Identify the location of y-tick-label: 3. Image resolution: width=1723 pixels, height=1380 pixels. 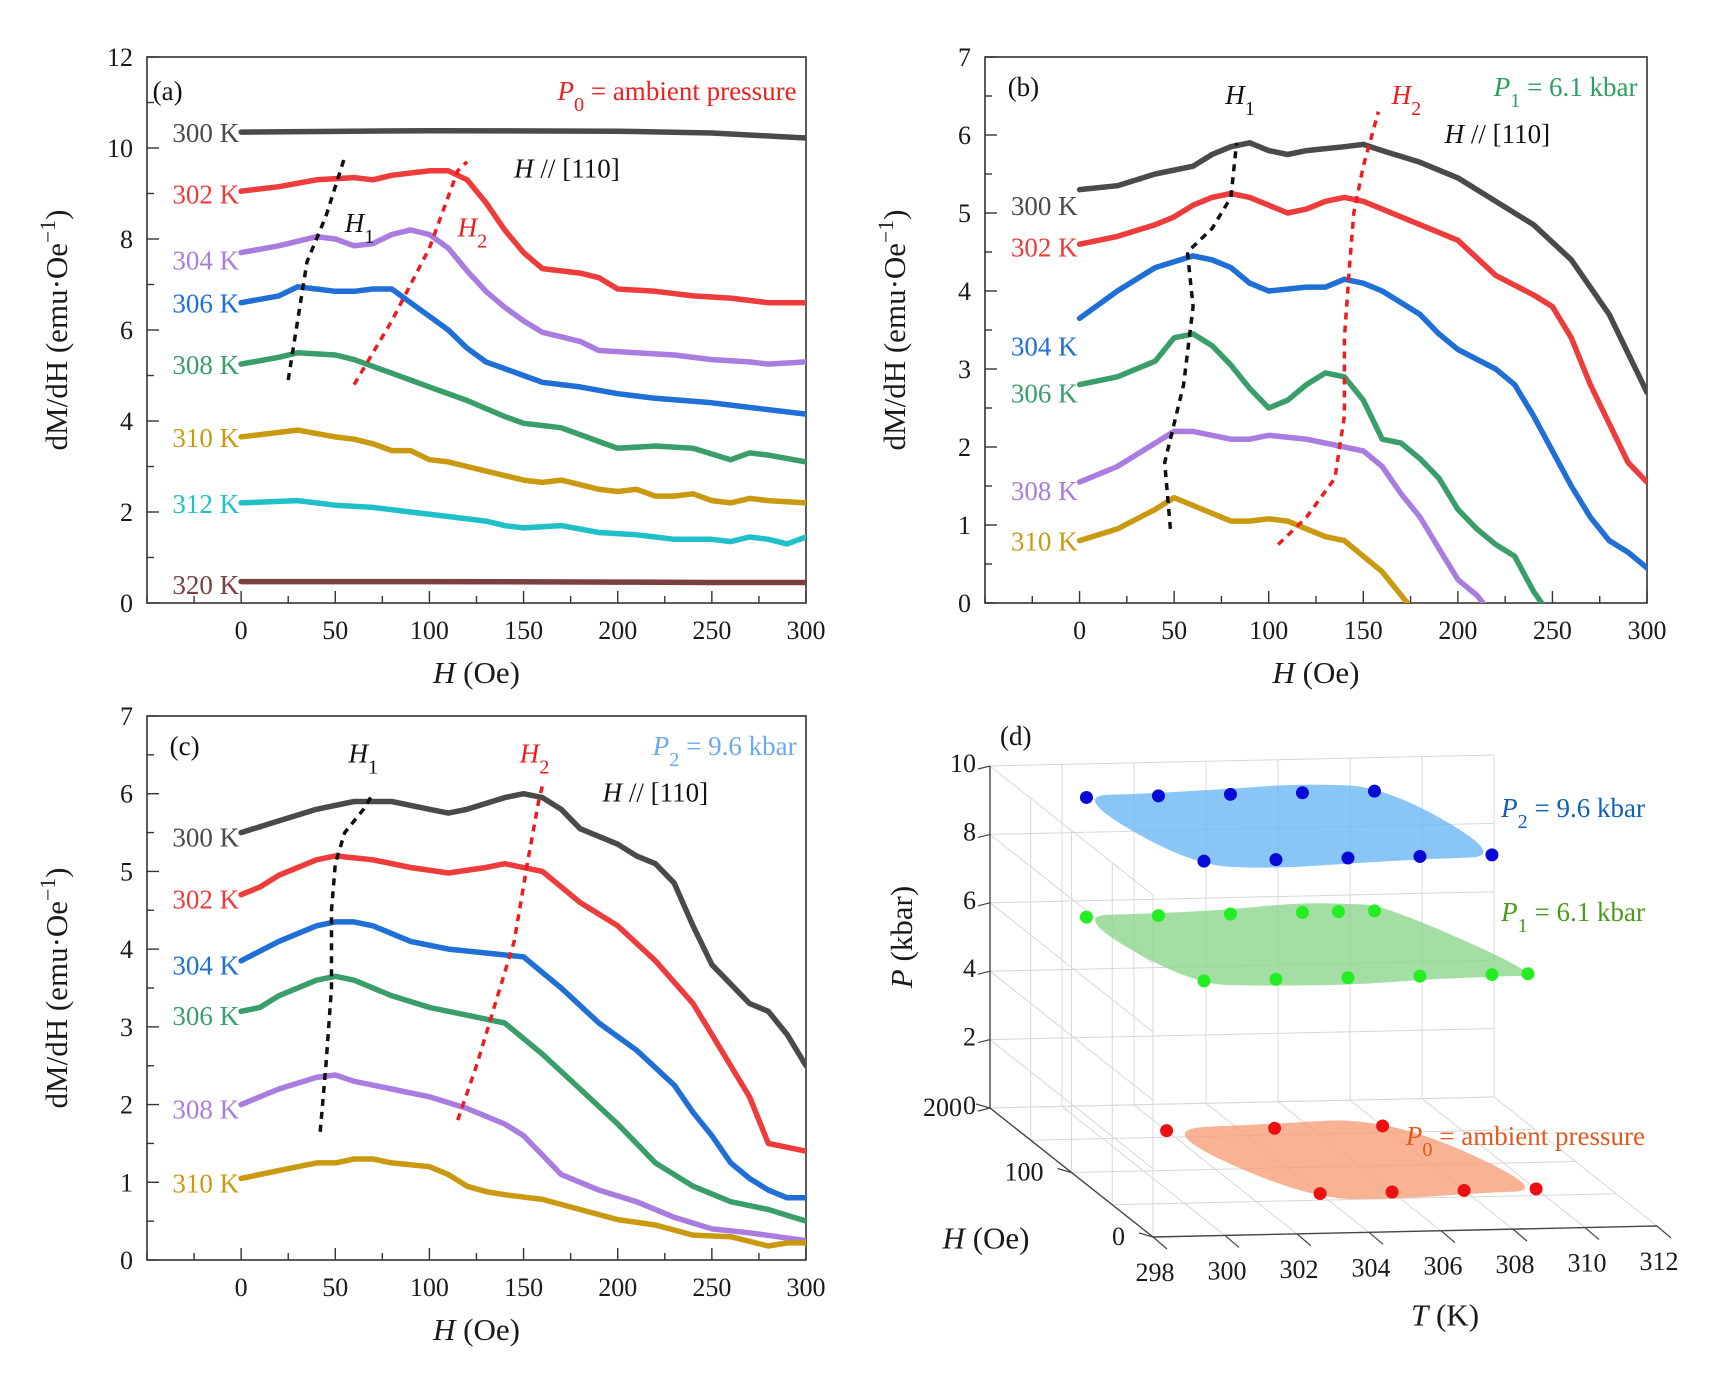
(126, 1027).